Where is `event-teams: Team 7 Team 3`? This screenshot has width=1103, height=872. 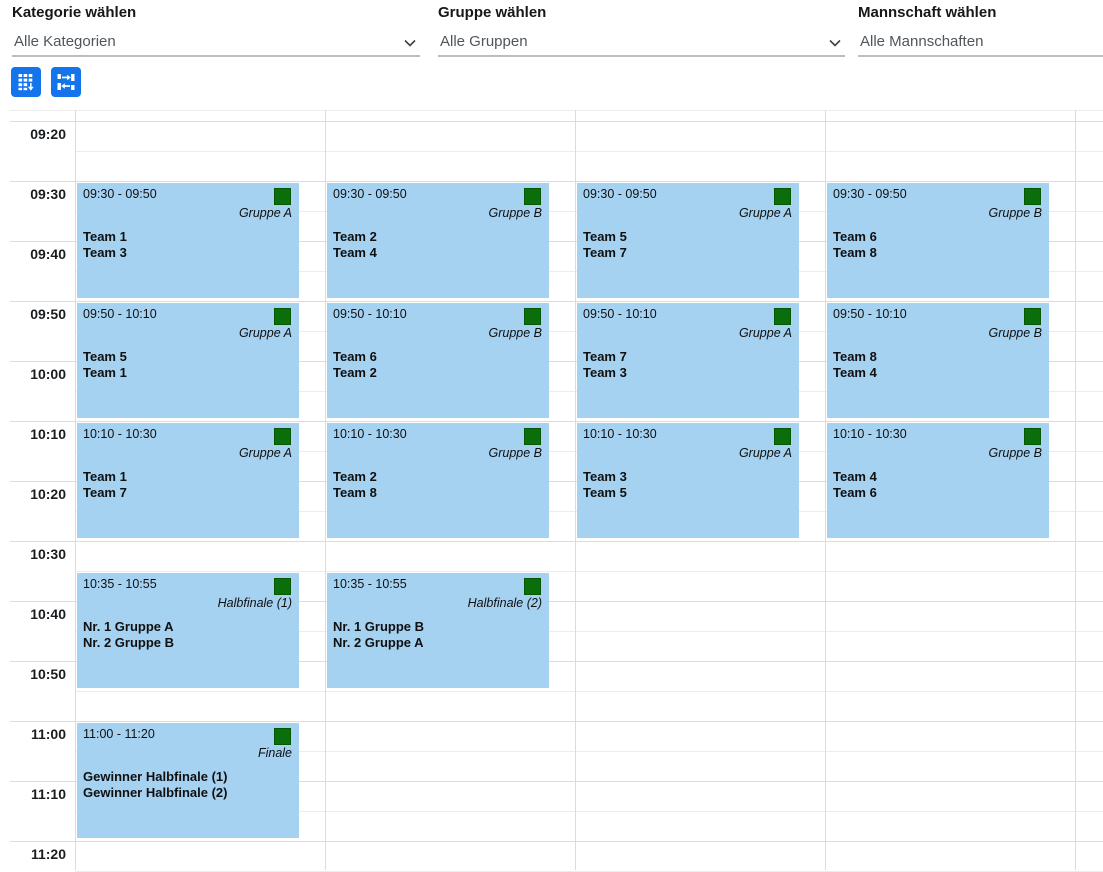 event-teams: Team 7 Team 3 is located at coordinates (688, 365).